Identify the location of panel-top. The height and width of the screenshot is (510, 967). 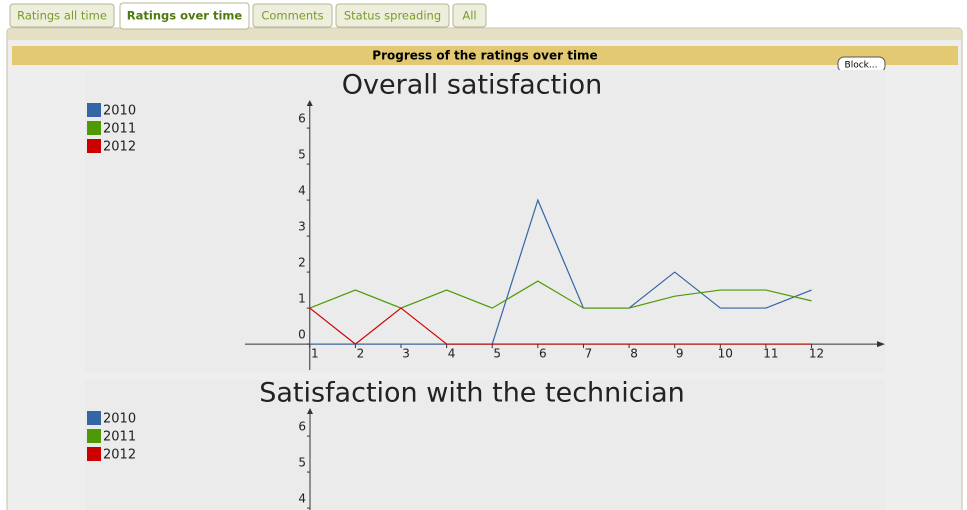
(484, 34).